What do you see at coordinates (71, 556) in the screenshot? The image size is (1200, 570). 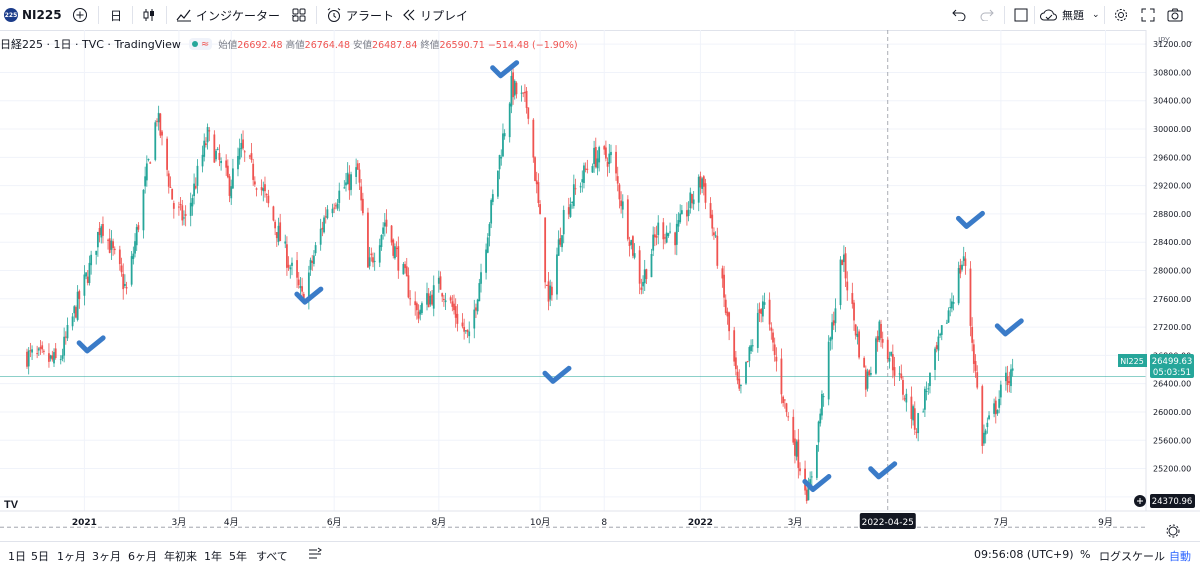 I see `range-button: 1ヶ月` at bounding box center [71, 556].